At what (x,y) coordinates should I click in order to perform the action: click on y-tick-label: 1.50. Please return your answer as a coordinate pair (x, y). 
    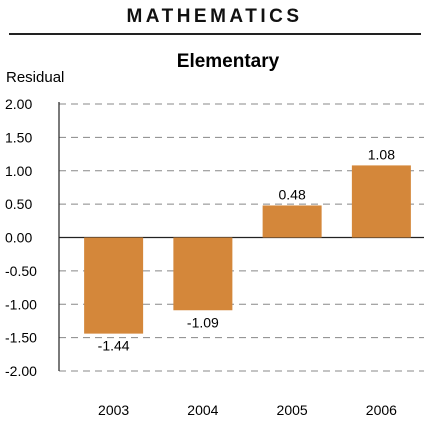
    Looking at the image, I should click on (18, 137).